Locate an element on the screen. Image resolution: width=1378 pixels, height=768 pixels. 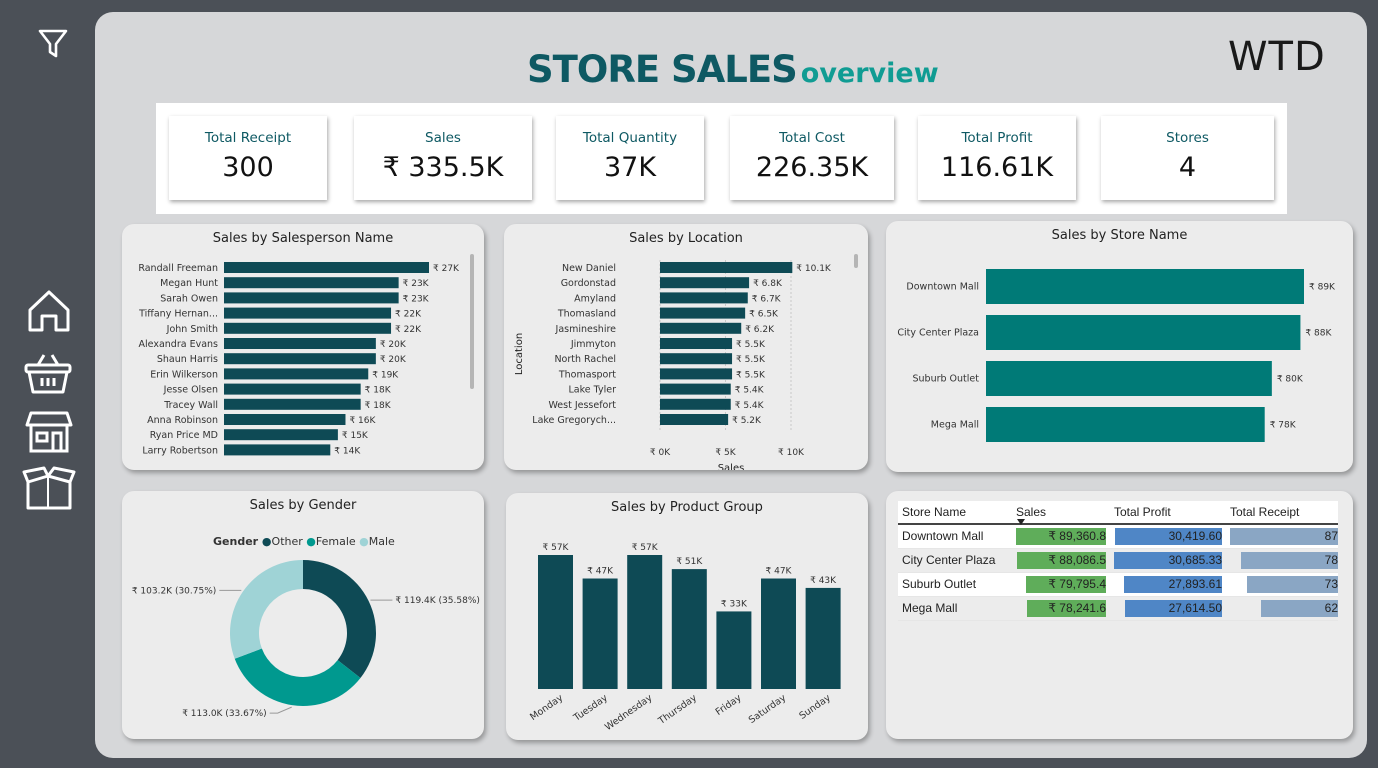
store-name-cell: City Center Plaza is located at coordinates (949, 560).